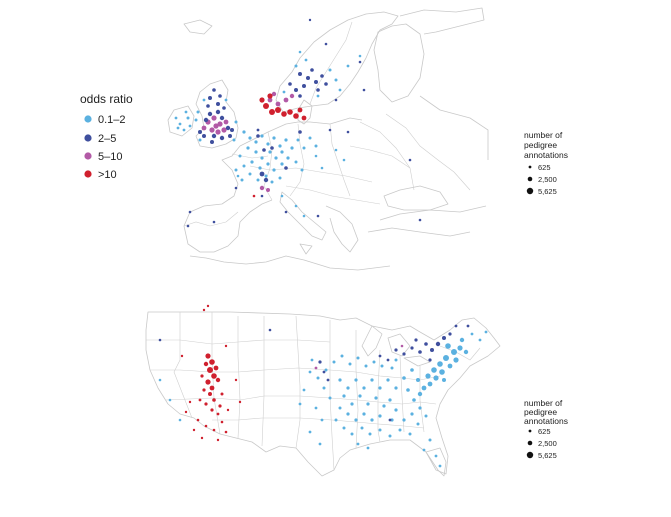 This screenshot has width=671, height=517. What do you see at coordinates (547, 191) in the screenshot?
I see `size-legend-label-large: 5,625` at bounding box center [547, 191].